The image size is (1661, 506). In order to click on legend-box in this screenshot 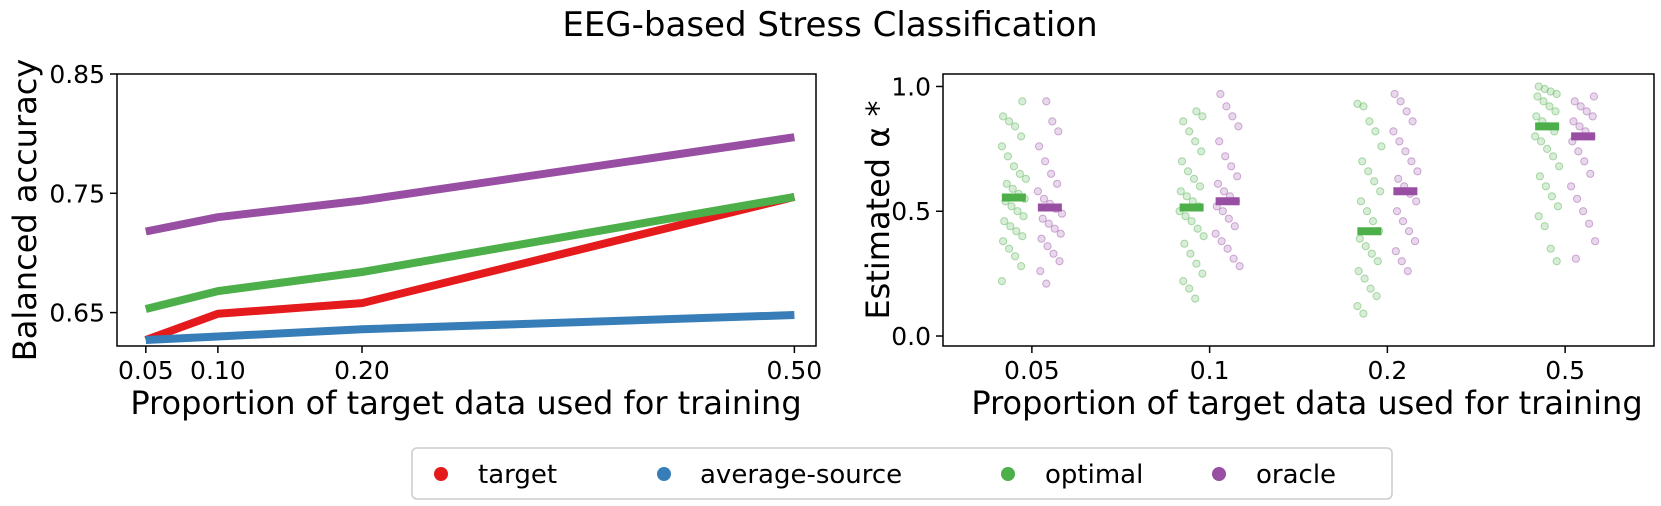, I will do `click(902, 473)`.